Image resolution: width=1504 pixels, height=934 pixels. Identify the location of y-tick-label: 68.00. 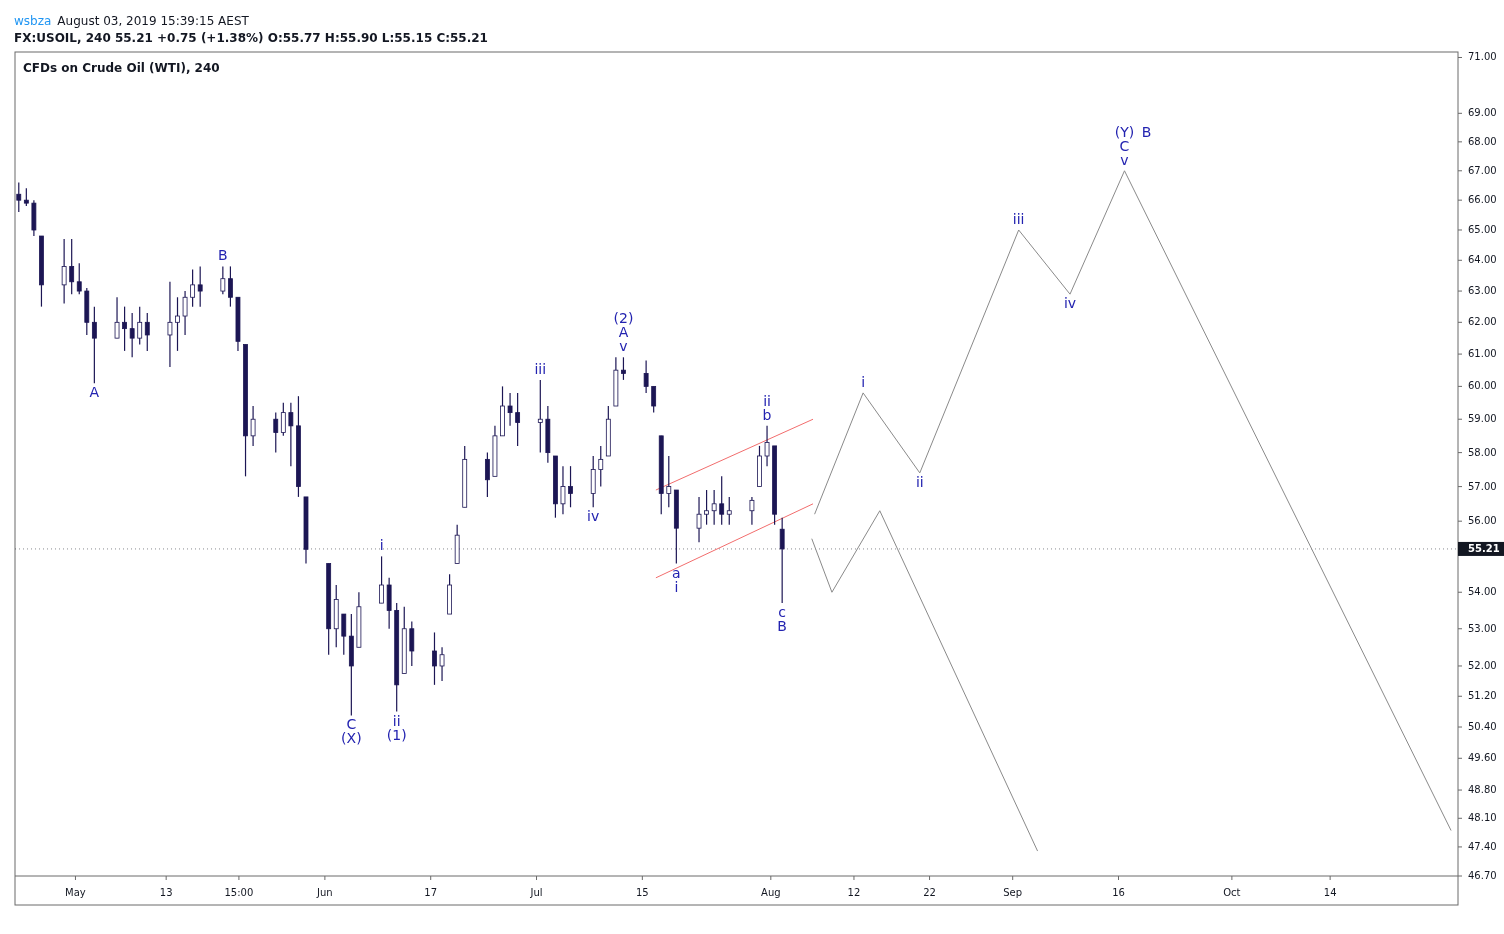
(1482, 141).